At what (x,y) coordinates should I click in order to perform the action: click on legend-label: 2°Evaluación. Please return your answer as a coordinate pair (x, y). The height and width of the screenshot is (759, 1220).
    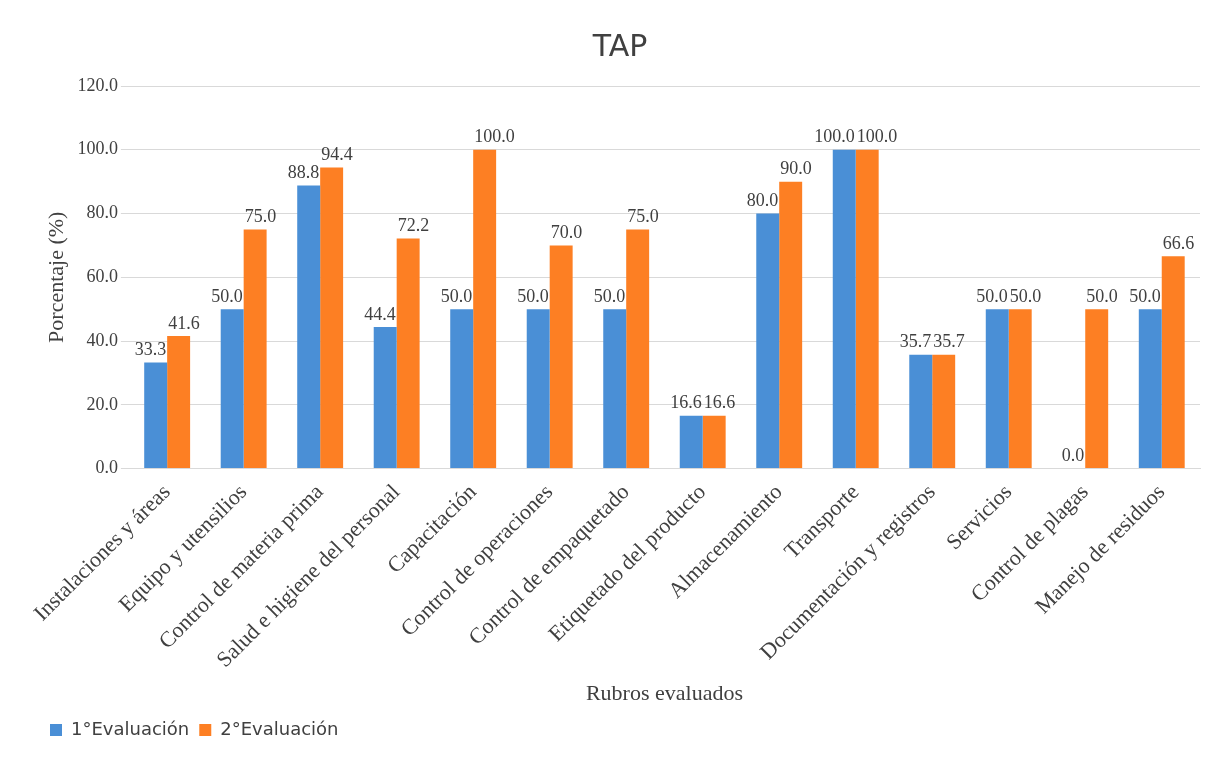
    Looking at the image, I should click on (279, 728).